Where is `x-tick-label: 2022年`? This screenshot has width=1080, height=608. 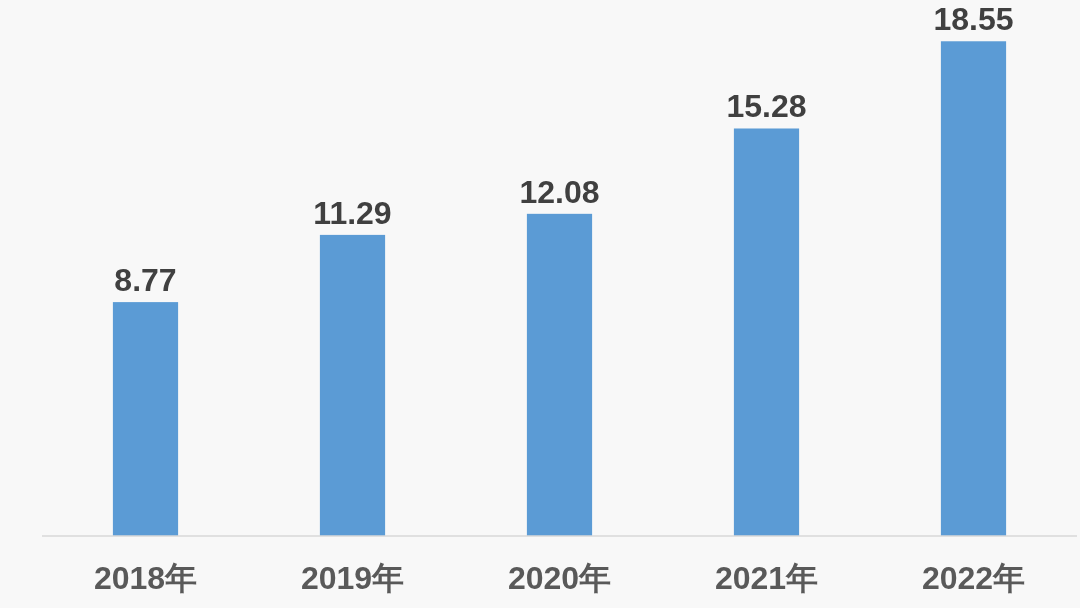
x-tick-label: 2022年 is located at coordinates (973, 578).